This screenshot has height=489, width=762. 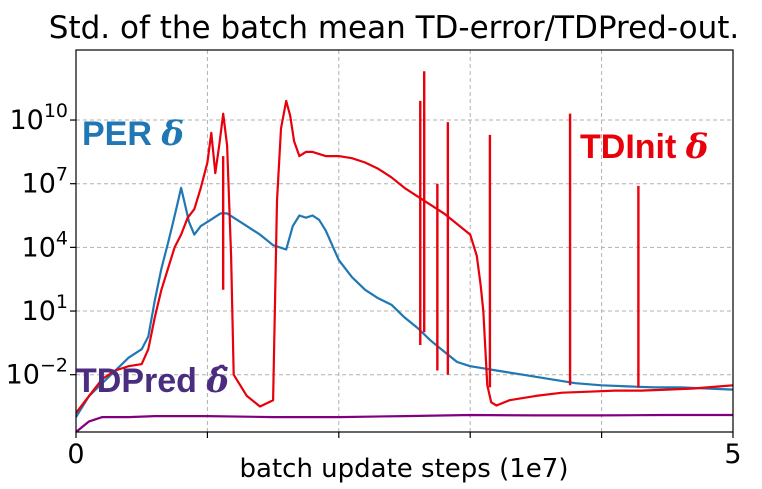 What do you see at coordinates (75, 454) in the screenshot?
I see `x-tick-label-0: 0` at bounding box center [75, 454].